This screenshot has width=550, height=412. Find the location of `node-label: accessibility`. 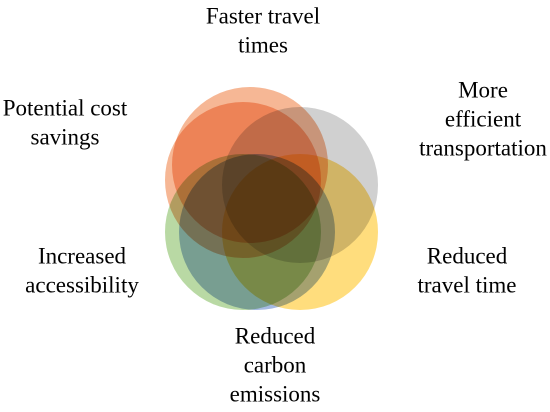

node-label: accessibility is located at coordinates (82, 284).